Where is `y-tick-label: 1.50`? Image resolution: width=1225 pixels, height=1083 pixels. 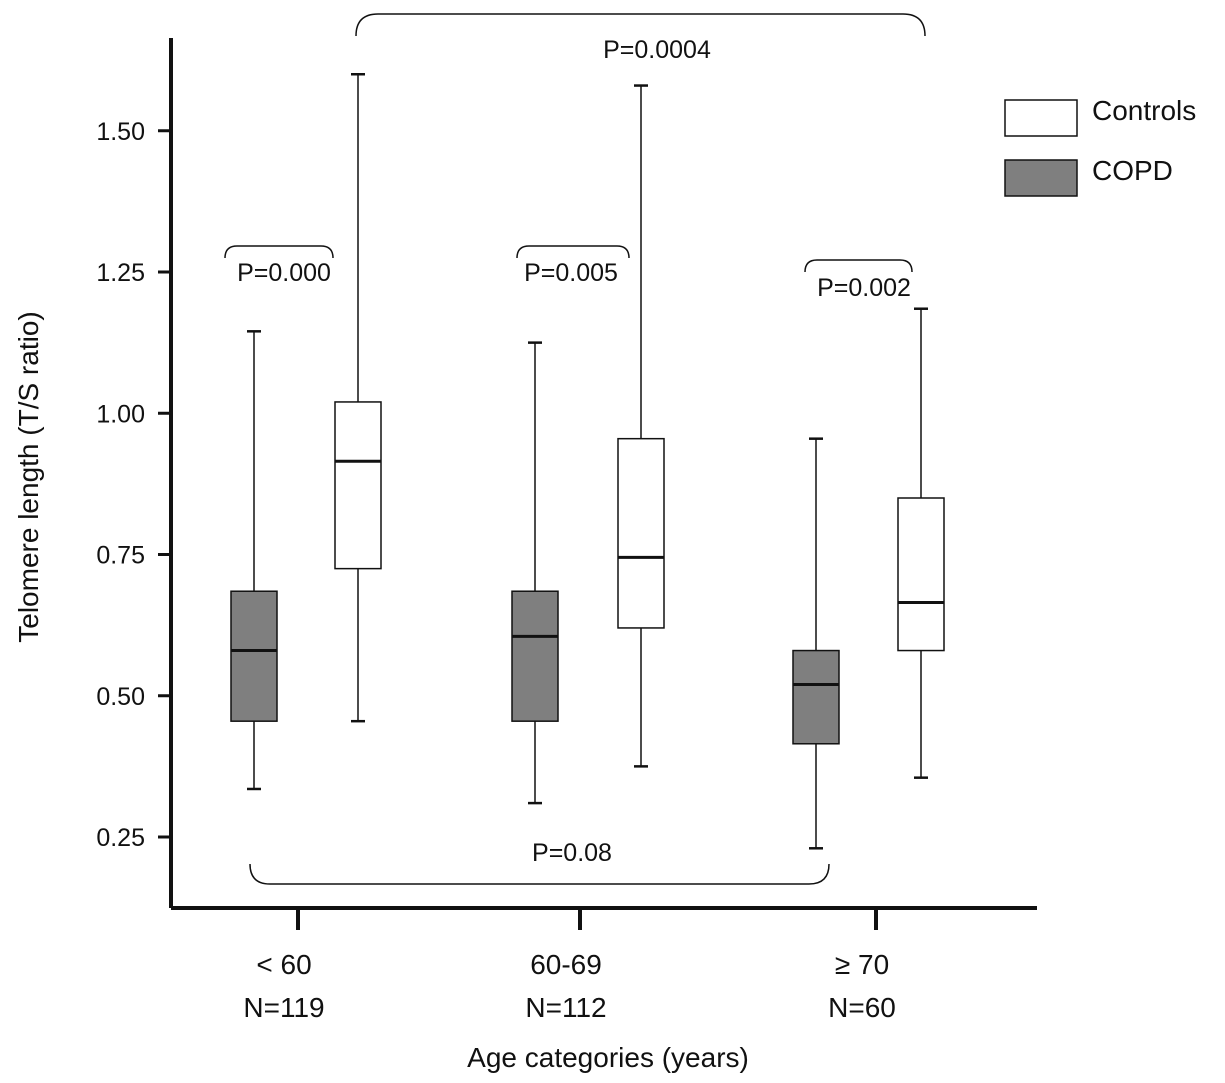 y-tick-label: 1.50 is located at coordinates (120, 132).